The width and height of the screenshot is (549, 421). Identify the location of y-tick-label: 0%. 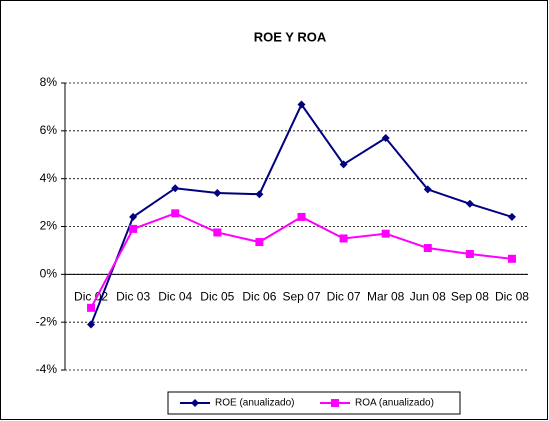
(49, 274).